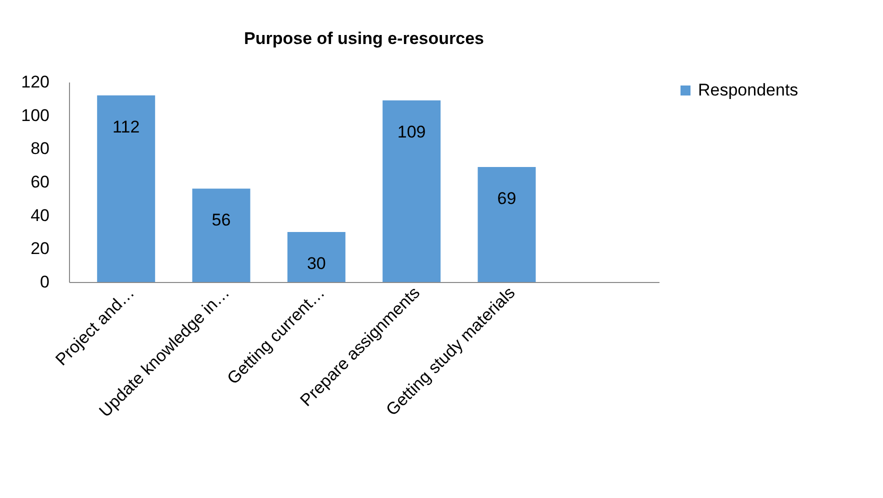 The width and height of the screenshot is (883, 498). What do you see at coordinates (126, 126) in the screenshot?
I see `data-label: 112` at bounding box center [126, 126].